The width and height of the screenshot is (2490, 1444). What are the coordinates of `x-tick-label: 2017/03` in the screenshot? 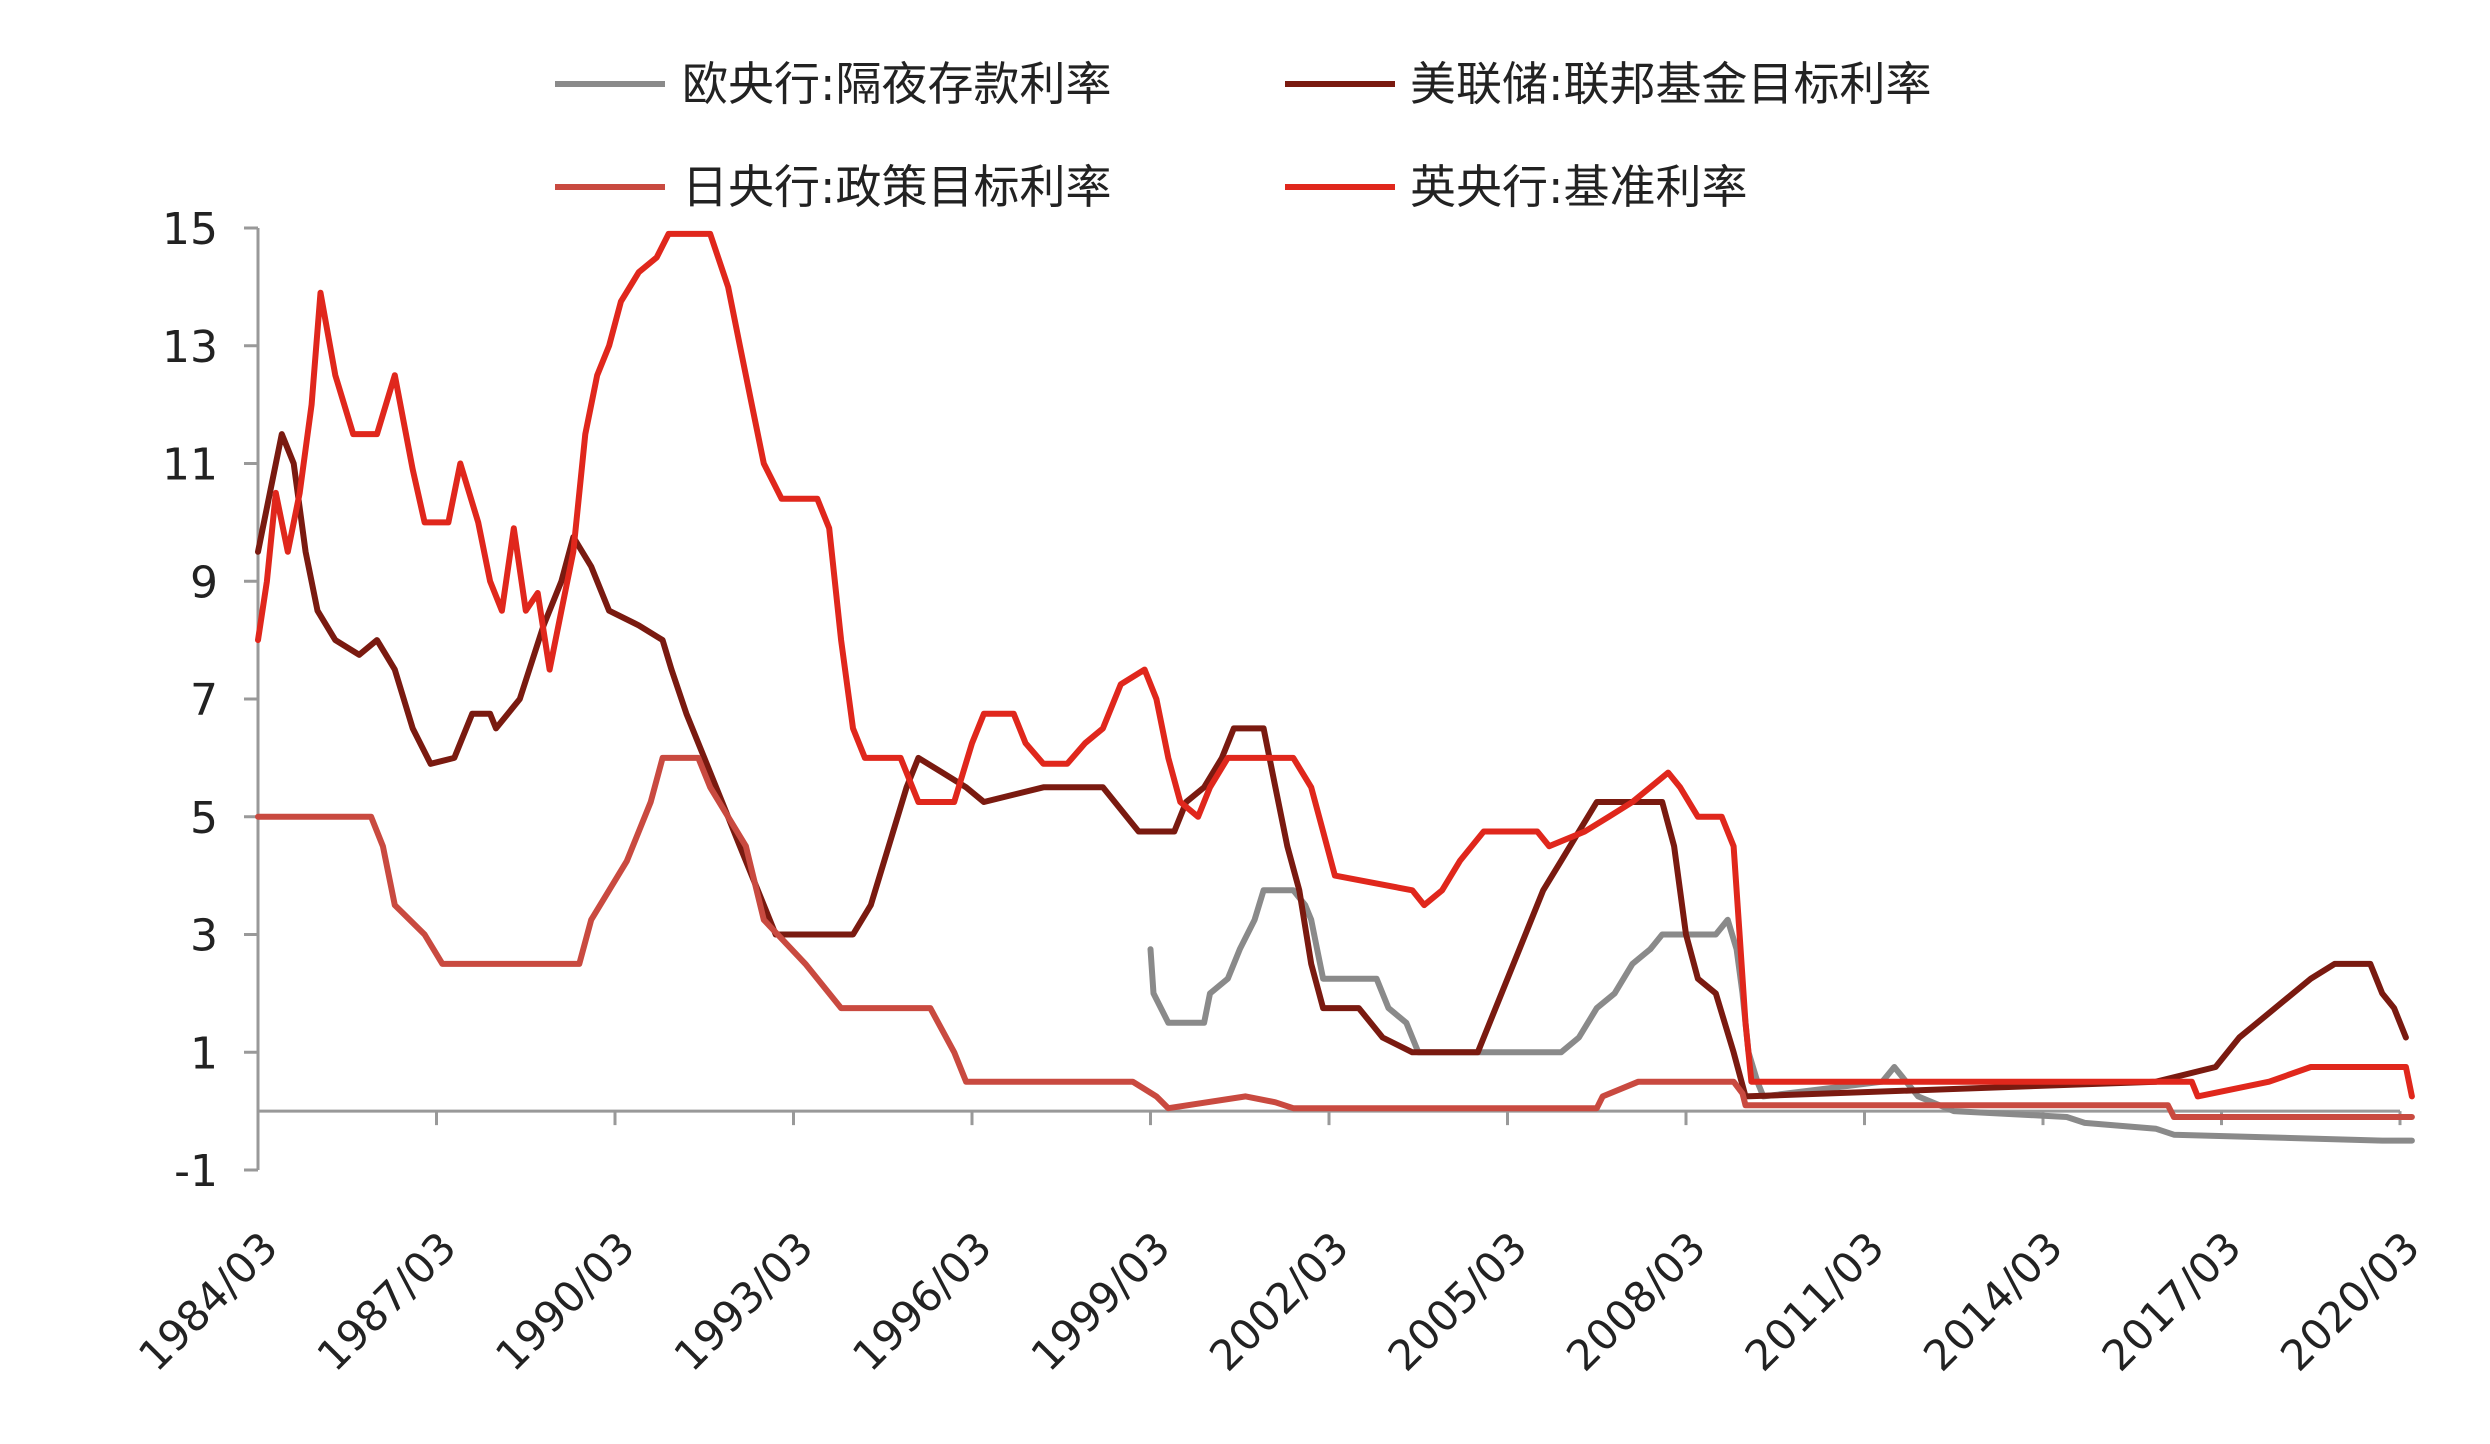 It's located at (2172, 1301).